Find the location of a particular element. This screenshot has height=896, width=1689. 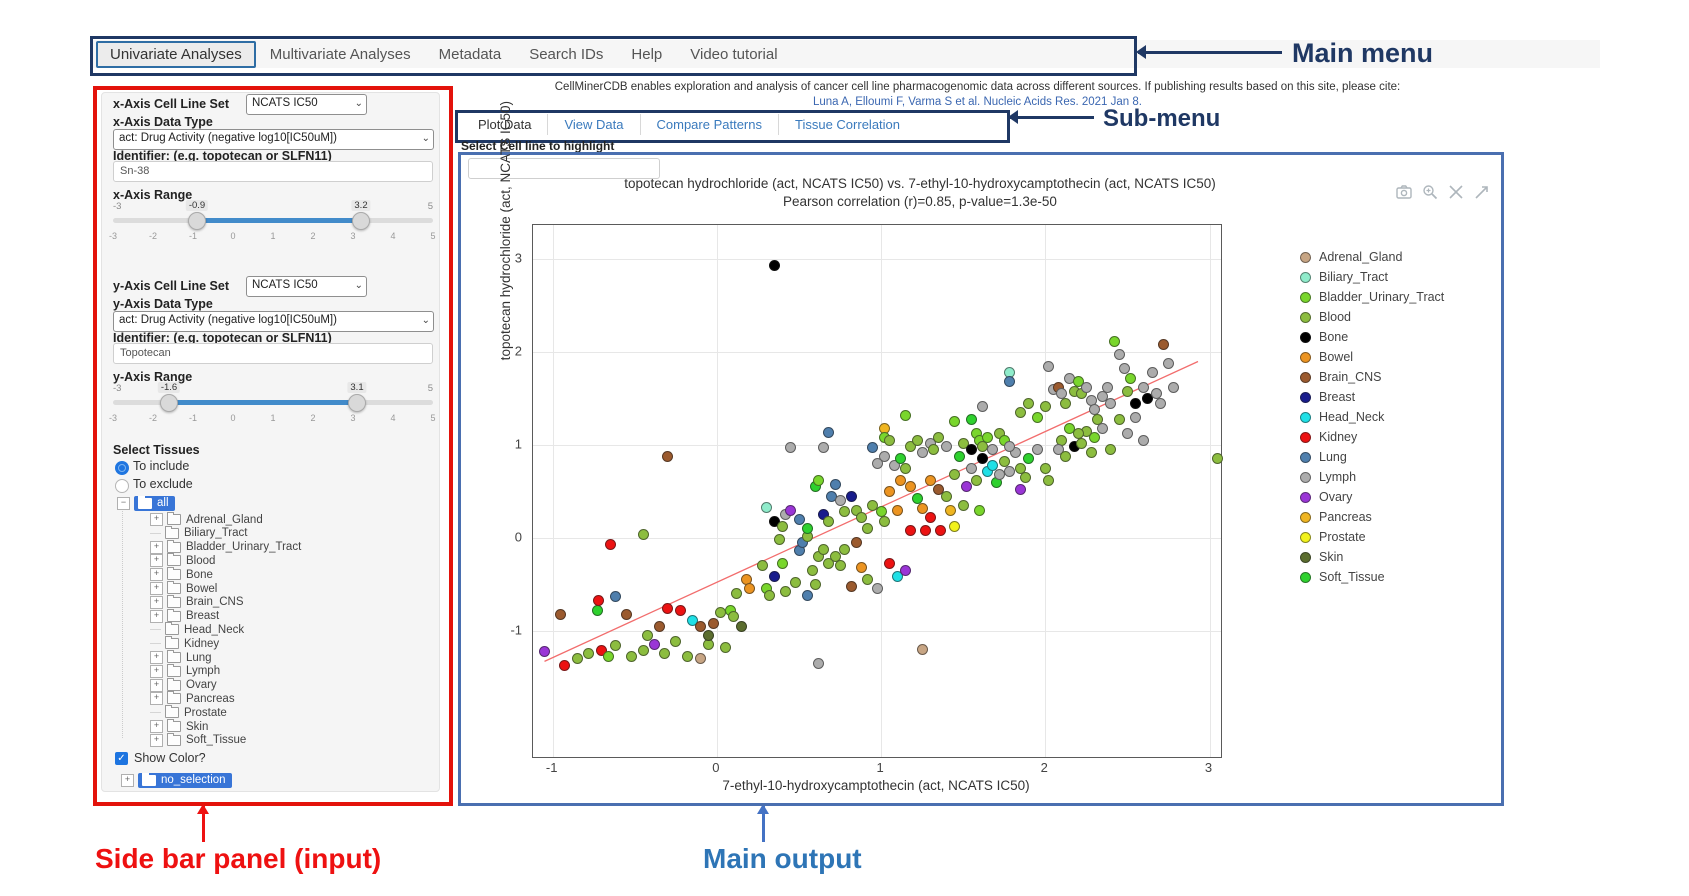

legend-item-bladder_urinary_tract: Bladder_Urinary_Tract is located at coordinates (1372, 297).